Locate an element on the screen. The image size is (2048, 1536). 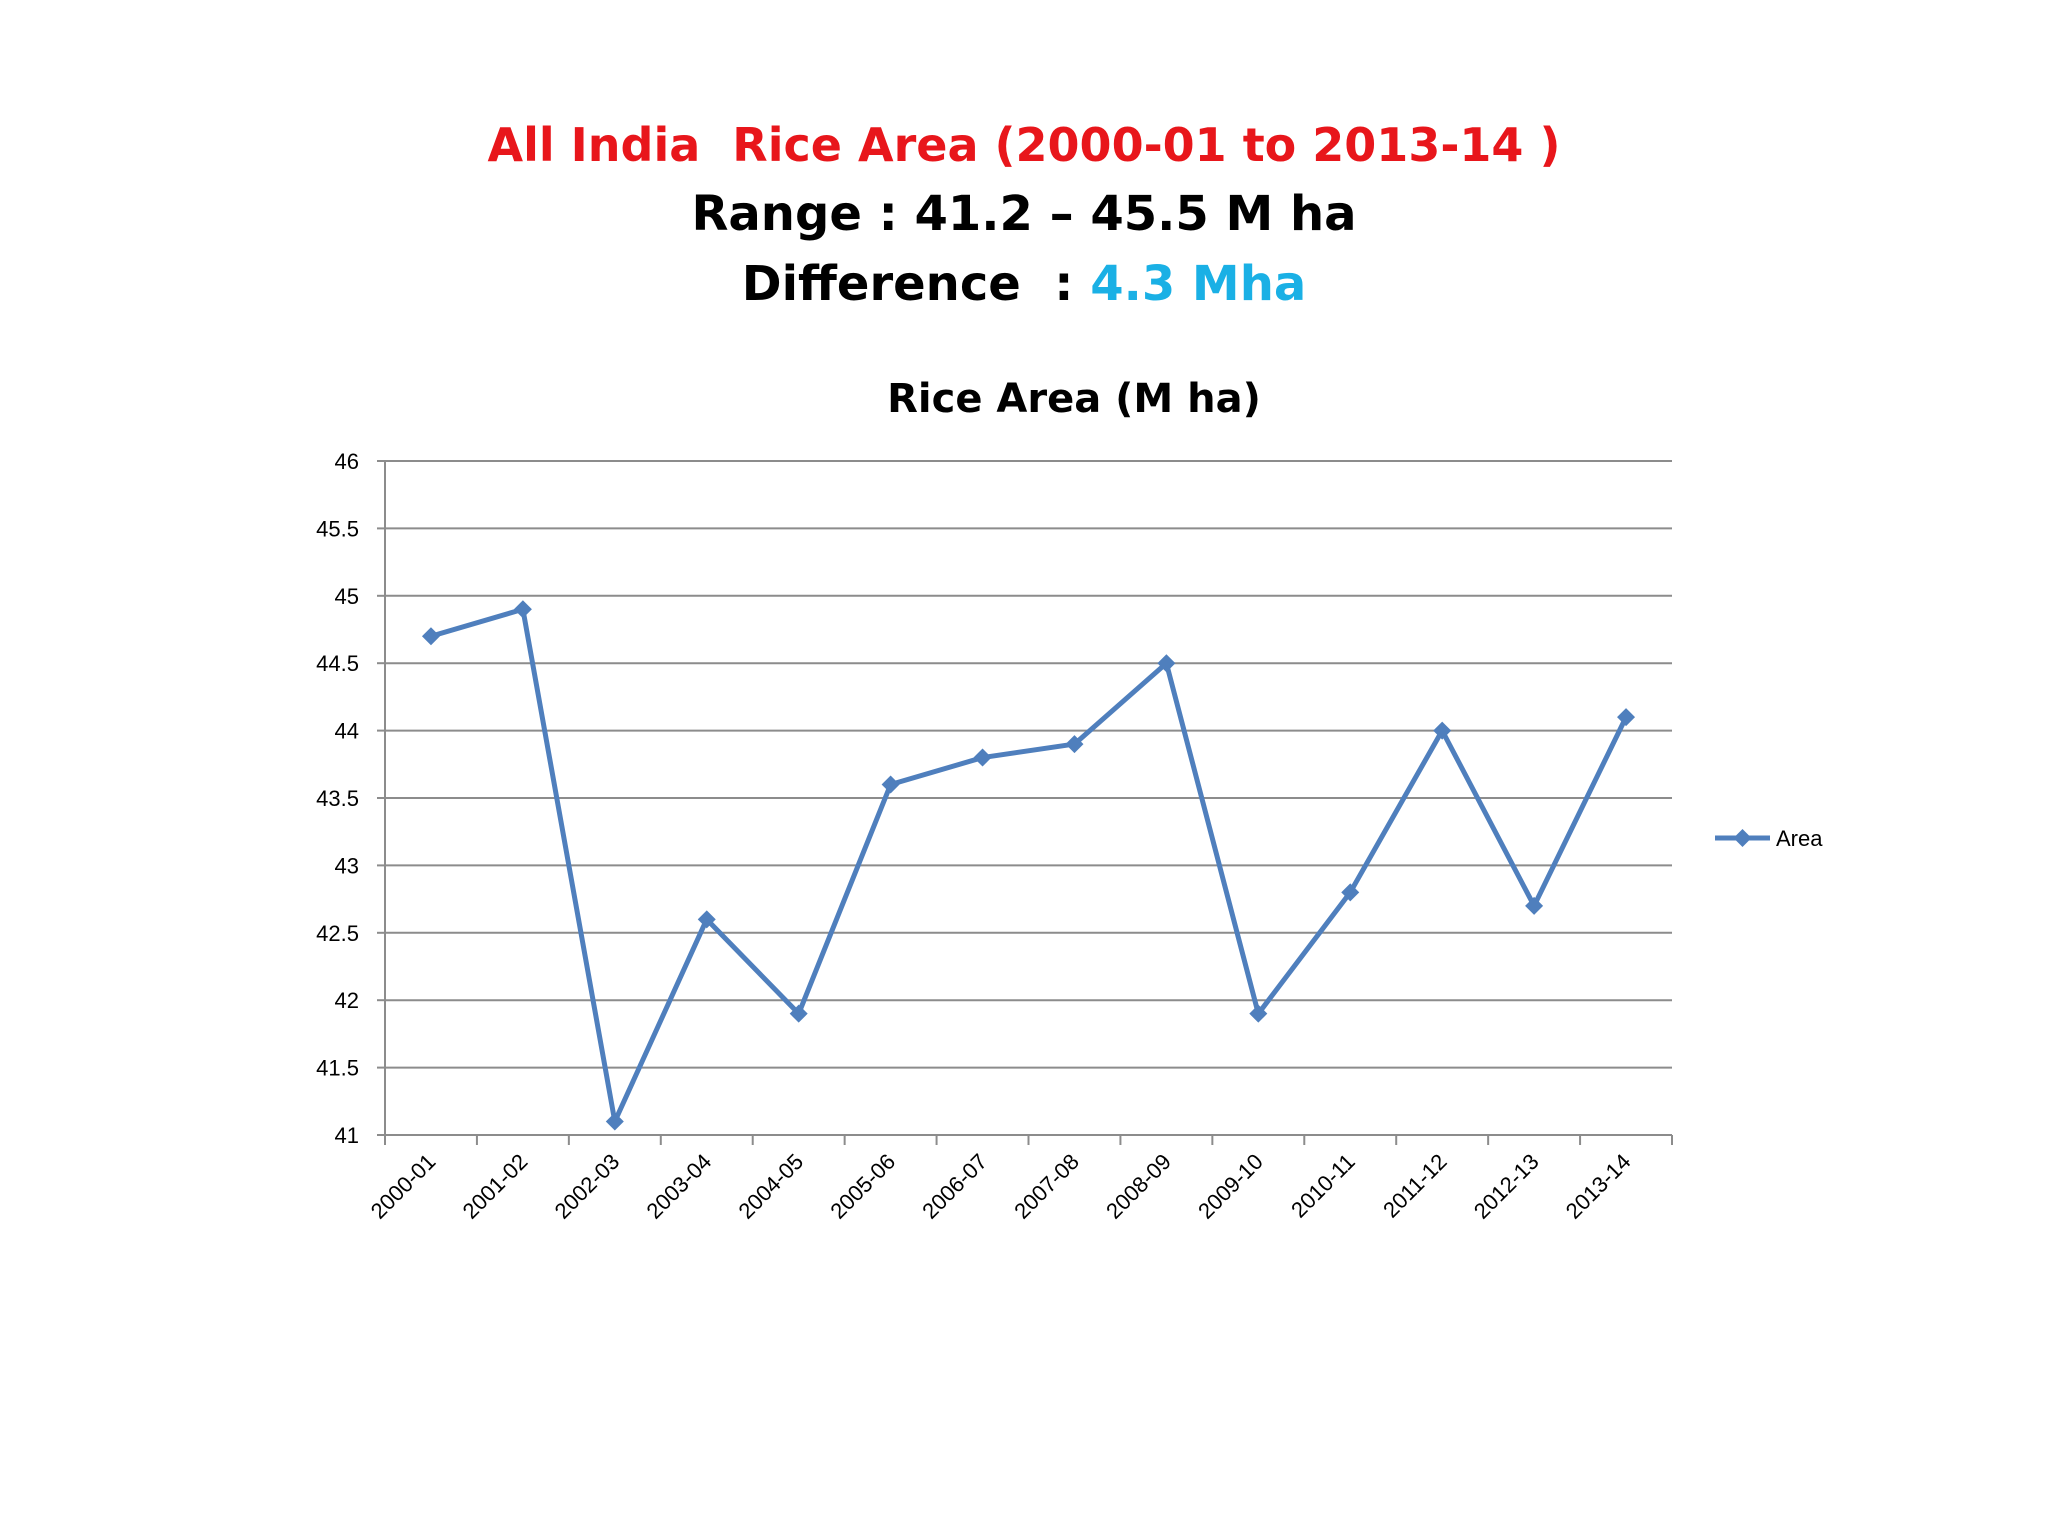
y-tick-label: 41.5 is located at coordinates (337, 1068).